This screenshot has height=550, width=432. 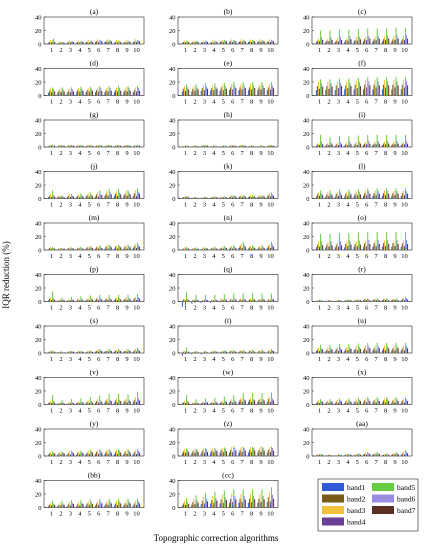 I want to click on subplot-title: (i), so click(x=362, y=114).